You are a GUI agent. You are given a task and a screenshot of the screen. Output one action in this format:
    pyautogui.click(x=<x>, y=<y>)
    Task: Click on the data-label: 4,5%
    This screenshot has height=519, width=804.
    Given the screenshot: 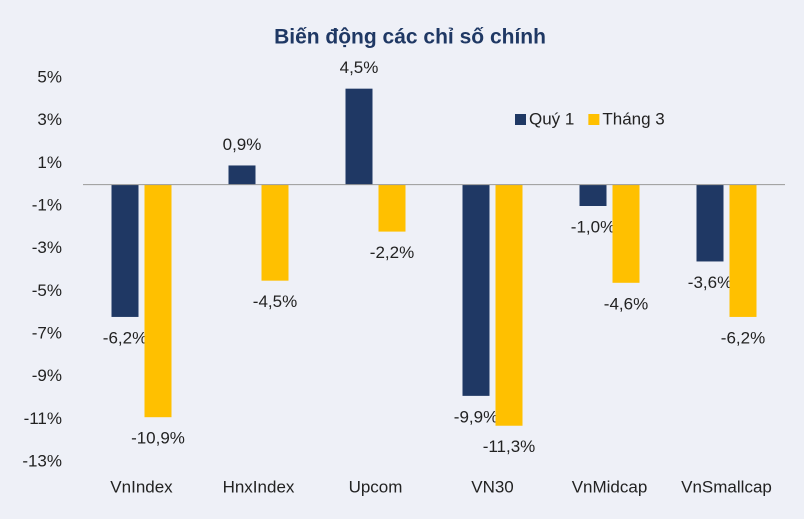 What is the action you would take?
    pyautogui.click(x=359, y=67)
    